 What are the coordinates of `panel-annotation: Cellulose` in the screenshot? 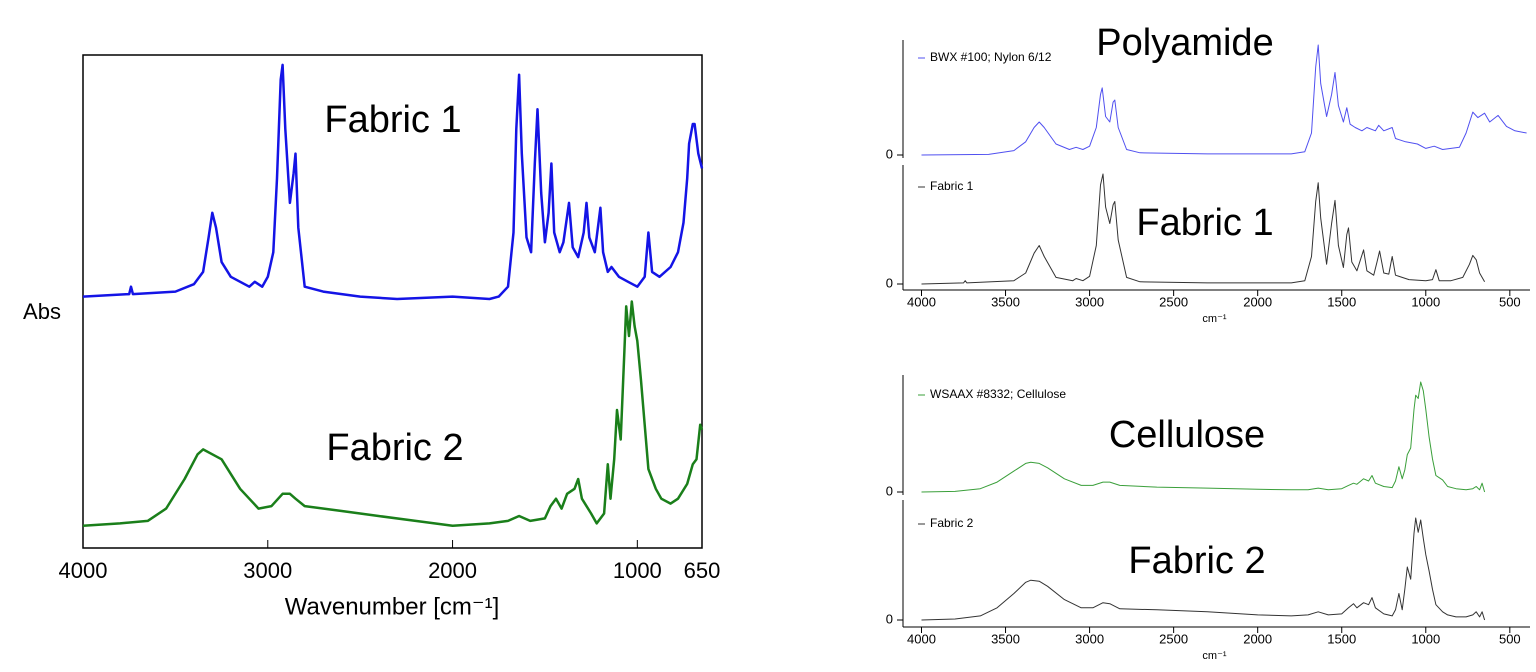 It's located at (1187, 435).